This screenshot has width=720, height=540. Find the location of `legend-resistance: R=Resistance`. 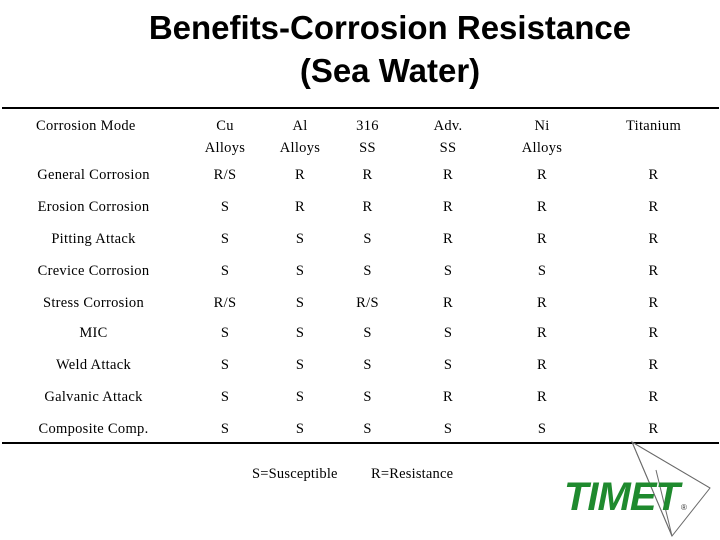

legend-resistance: R=Resistance is located at coordinates (412, 474).